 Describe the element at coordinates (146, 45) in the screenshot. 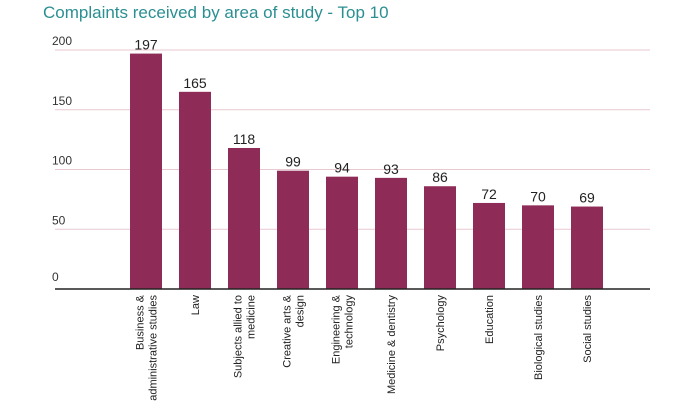

I see `data-label: 197` at that location.